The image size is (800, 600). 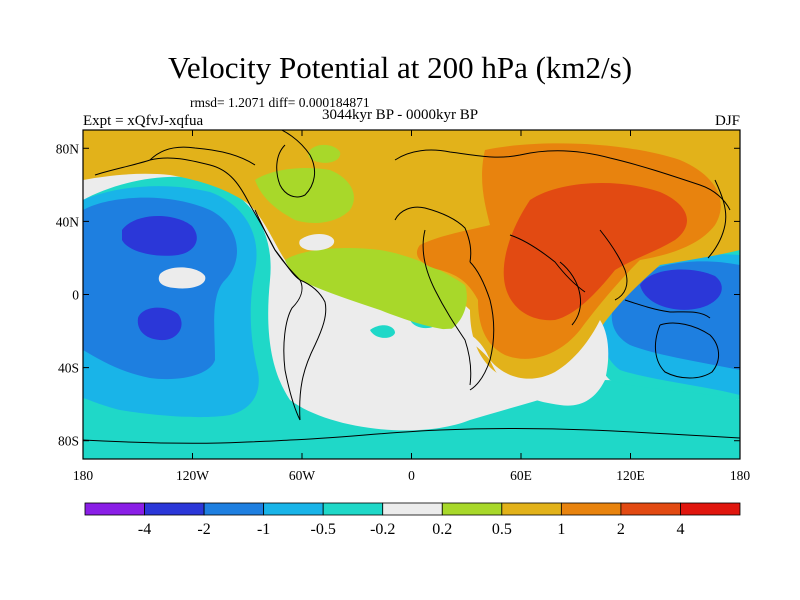 I want to click on x-tick-label: 60W, so click(x=302, y=475).